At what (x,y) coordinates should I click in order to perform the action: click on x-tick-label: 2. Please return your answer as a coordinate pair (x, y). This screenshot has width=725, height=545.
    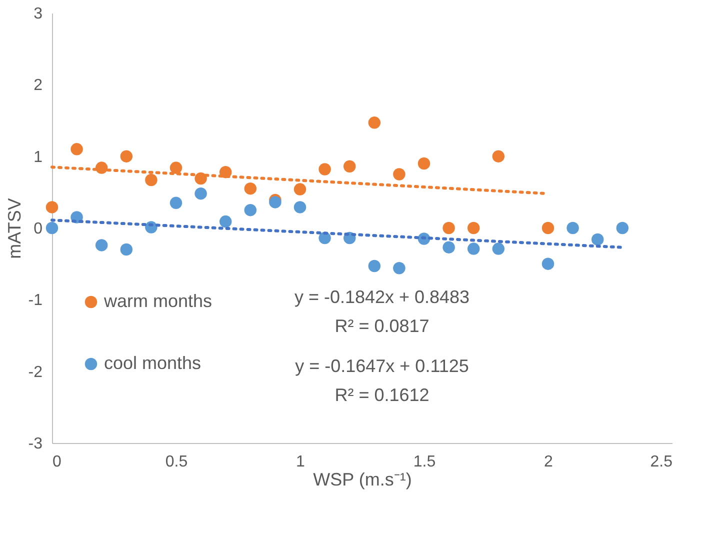
    Looking at the image, I should click on (549, 462).